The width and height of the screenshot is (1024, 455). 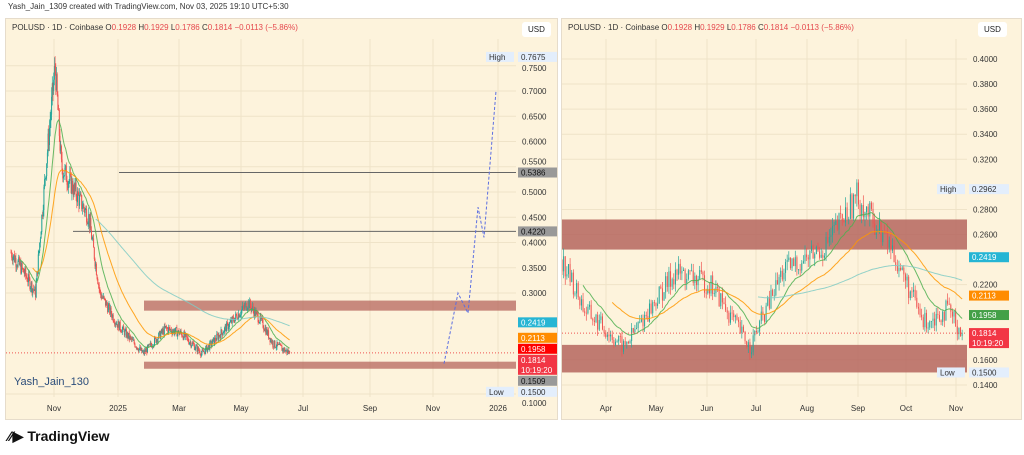 What do you see at coordinates (533, 231) in the screenshot?
I see `price-label-value: 0.4220` at bounding box center [533, 231].